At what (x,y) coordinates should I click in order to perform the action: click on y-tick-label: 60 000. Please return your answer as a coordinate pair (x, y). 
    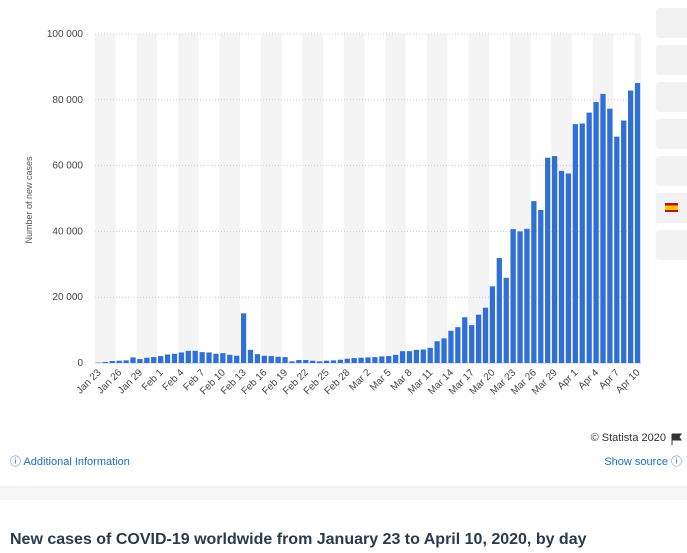
    Looking at the image, I should click on (67, 166).